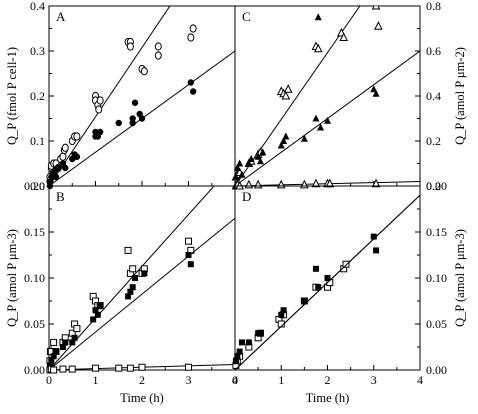 The image size is (478, 414). Describe the element at coordinates (34, 324) in the screenshot. I see `y-tick-label: 0.05` at that location.